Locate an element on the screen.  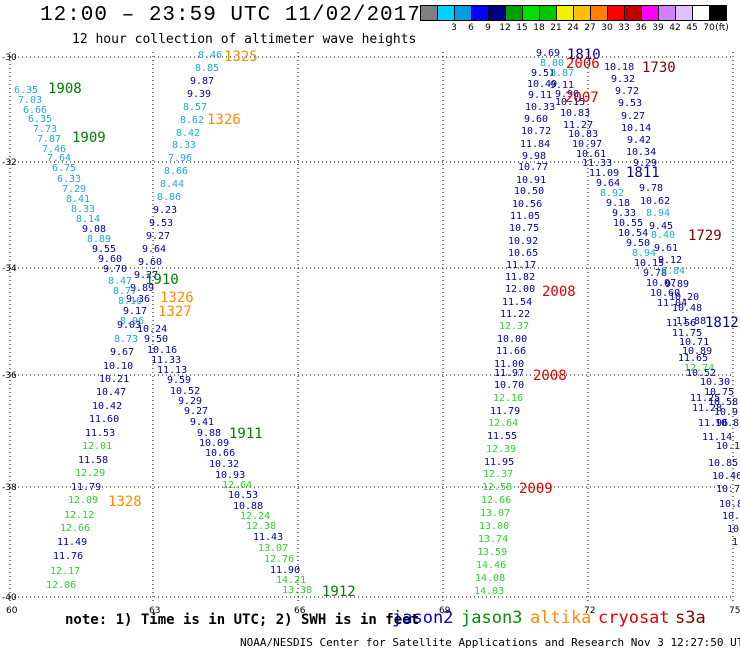
wave-height-value: 10.62 is located at coordinates (655, 201).